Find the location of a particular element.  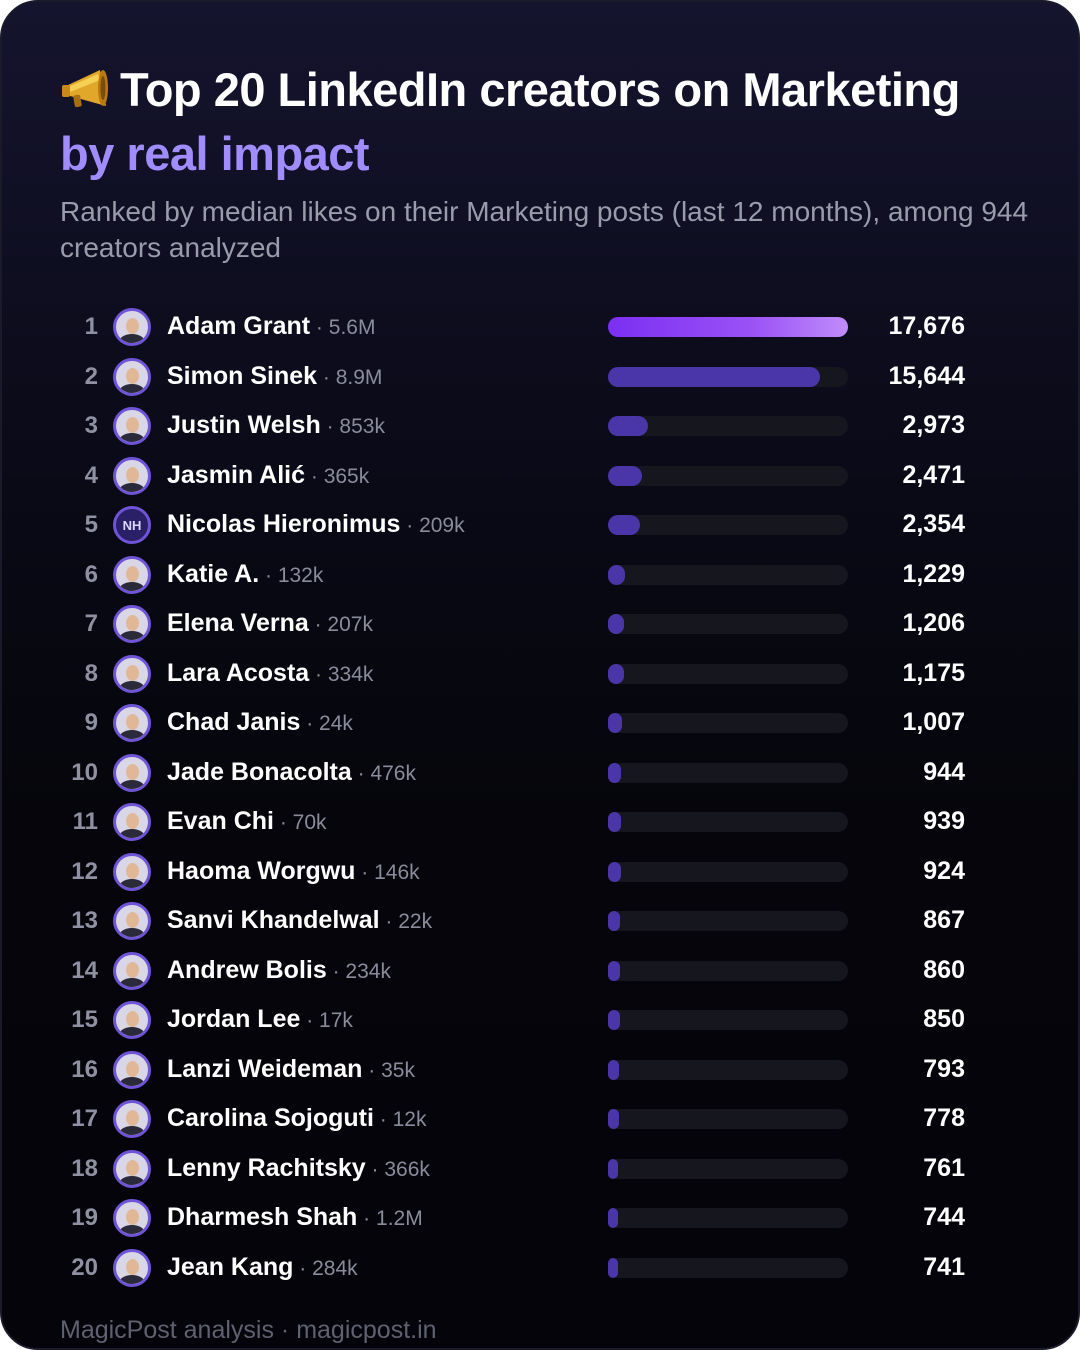

creator-name: Andrew Bolis is located at coordinates (247, 969).